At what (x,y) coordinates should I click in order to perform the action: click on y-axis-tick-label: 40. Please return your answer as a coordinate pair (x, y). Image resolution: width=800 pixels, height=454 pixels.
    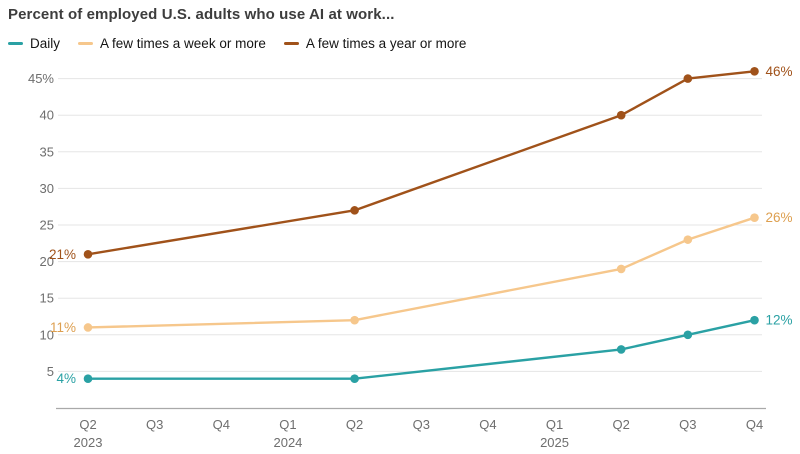
    Looking at the image, I should click on (47, 115).